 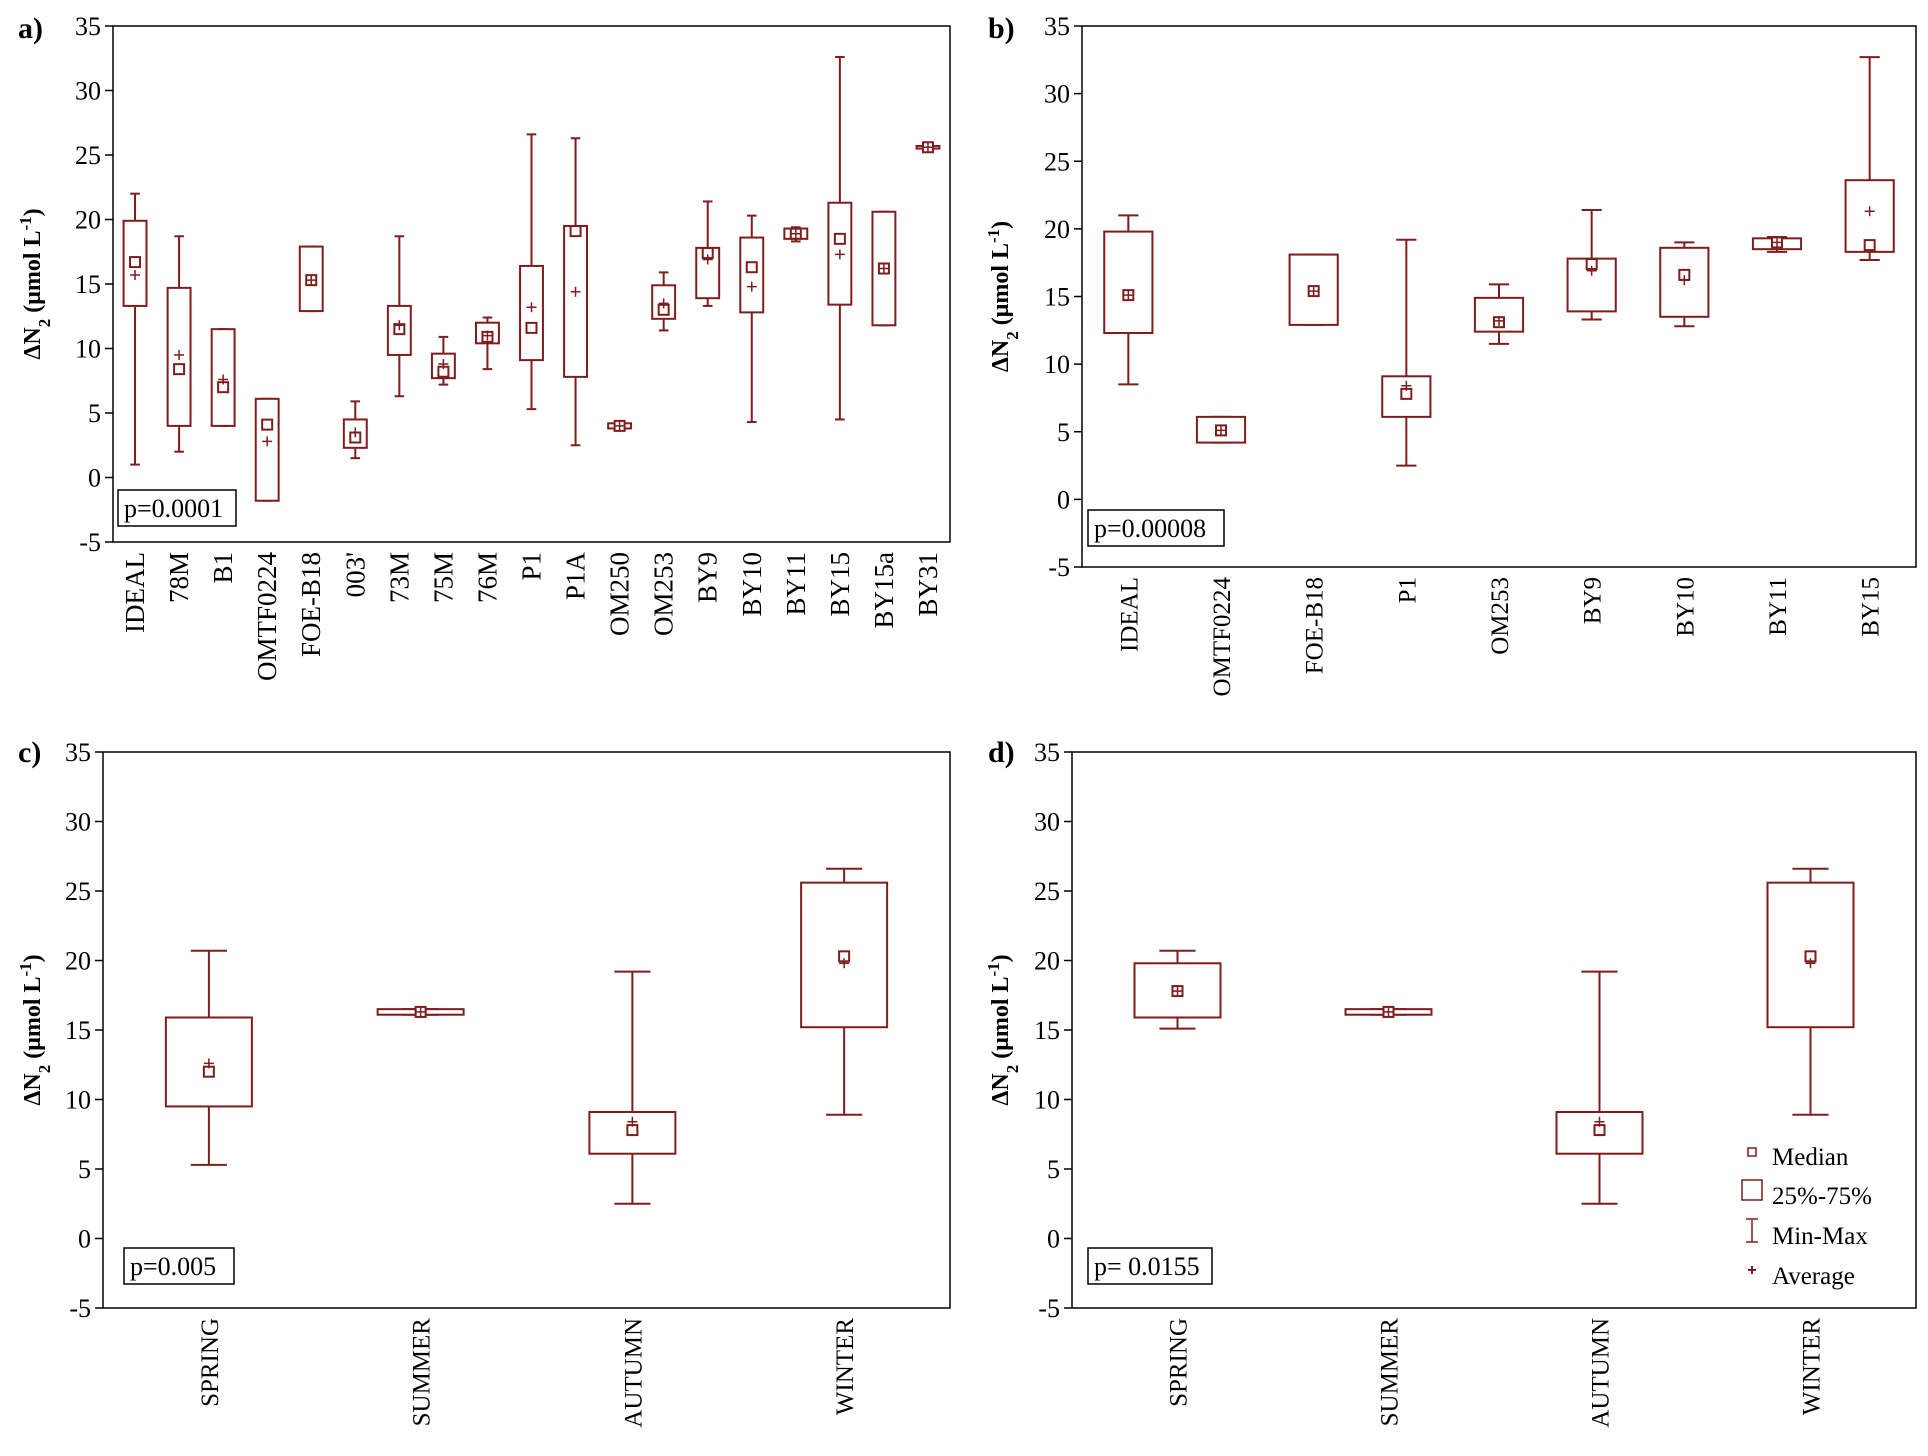 I want to click on legend: Median 25%-75% Min-Max Average, so click(x=1806, y=1217).